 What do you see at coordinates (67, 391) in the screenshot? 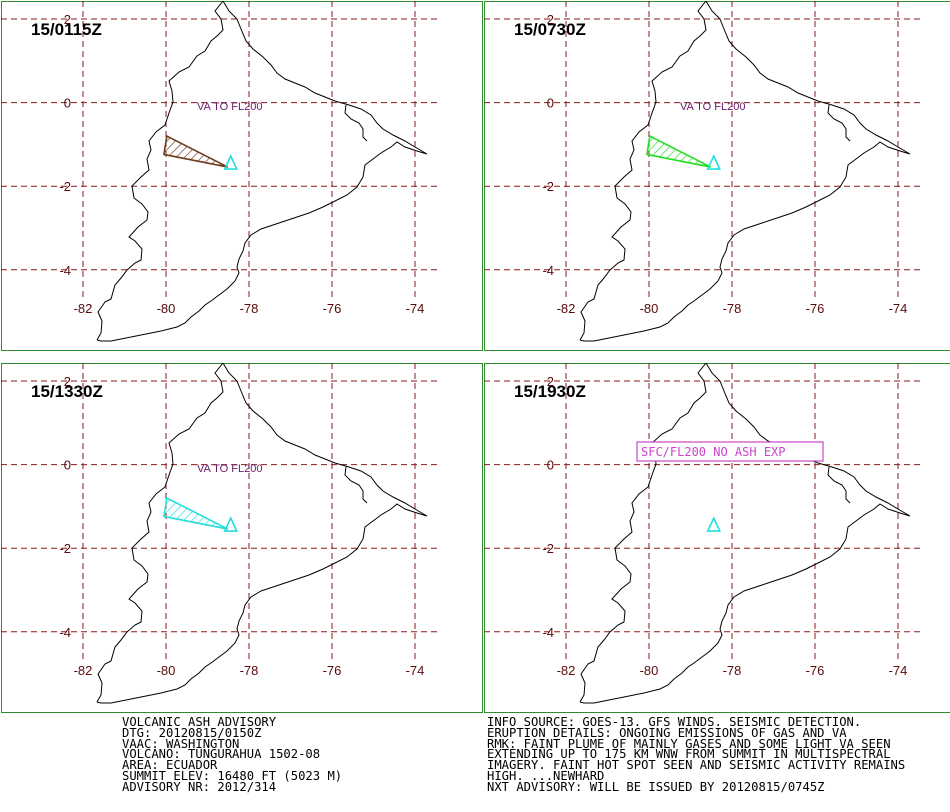
I see `time-label: 15/1330Z` at bounding box center [67, 391].